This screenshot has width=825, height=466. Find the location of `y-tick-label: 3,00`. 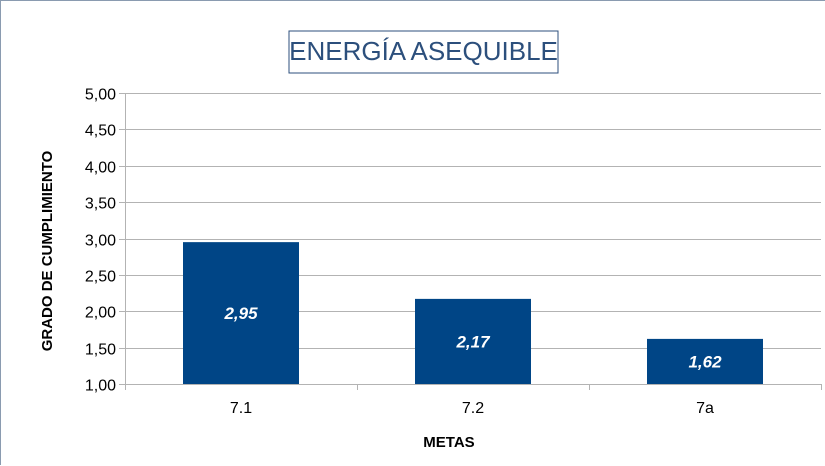

y-tick-label: 3,00 is located at coordinates (100, 241).